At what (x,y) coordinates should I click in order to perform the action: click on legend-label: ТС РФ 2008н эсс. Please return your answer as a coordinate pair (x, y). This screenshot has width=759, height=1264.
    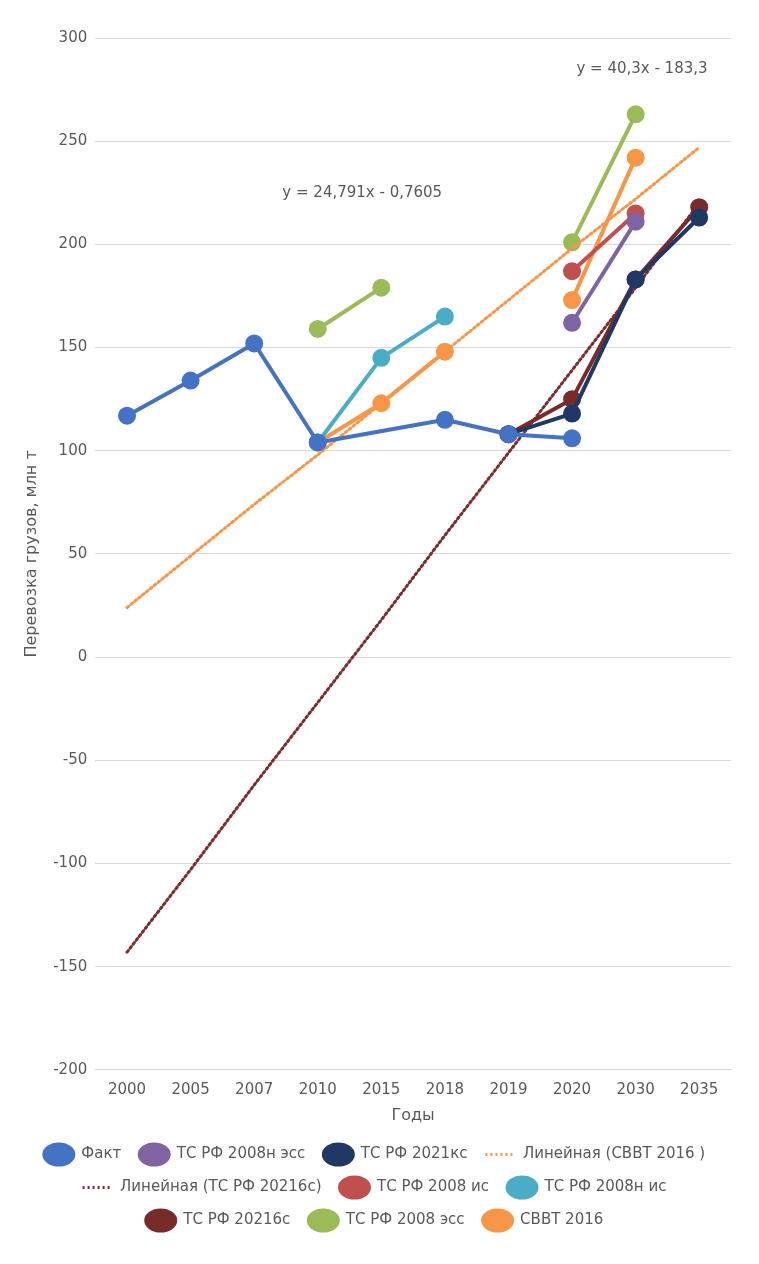
    Looking at the image, I should click on (240, 1153).